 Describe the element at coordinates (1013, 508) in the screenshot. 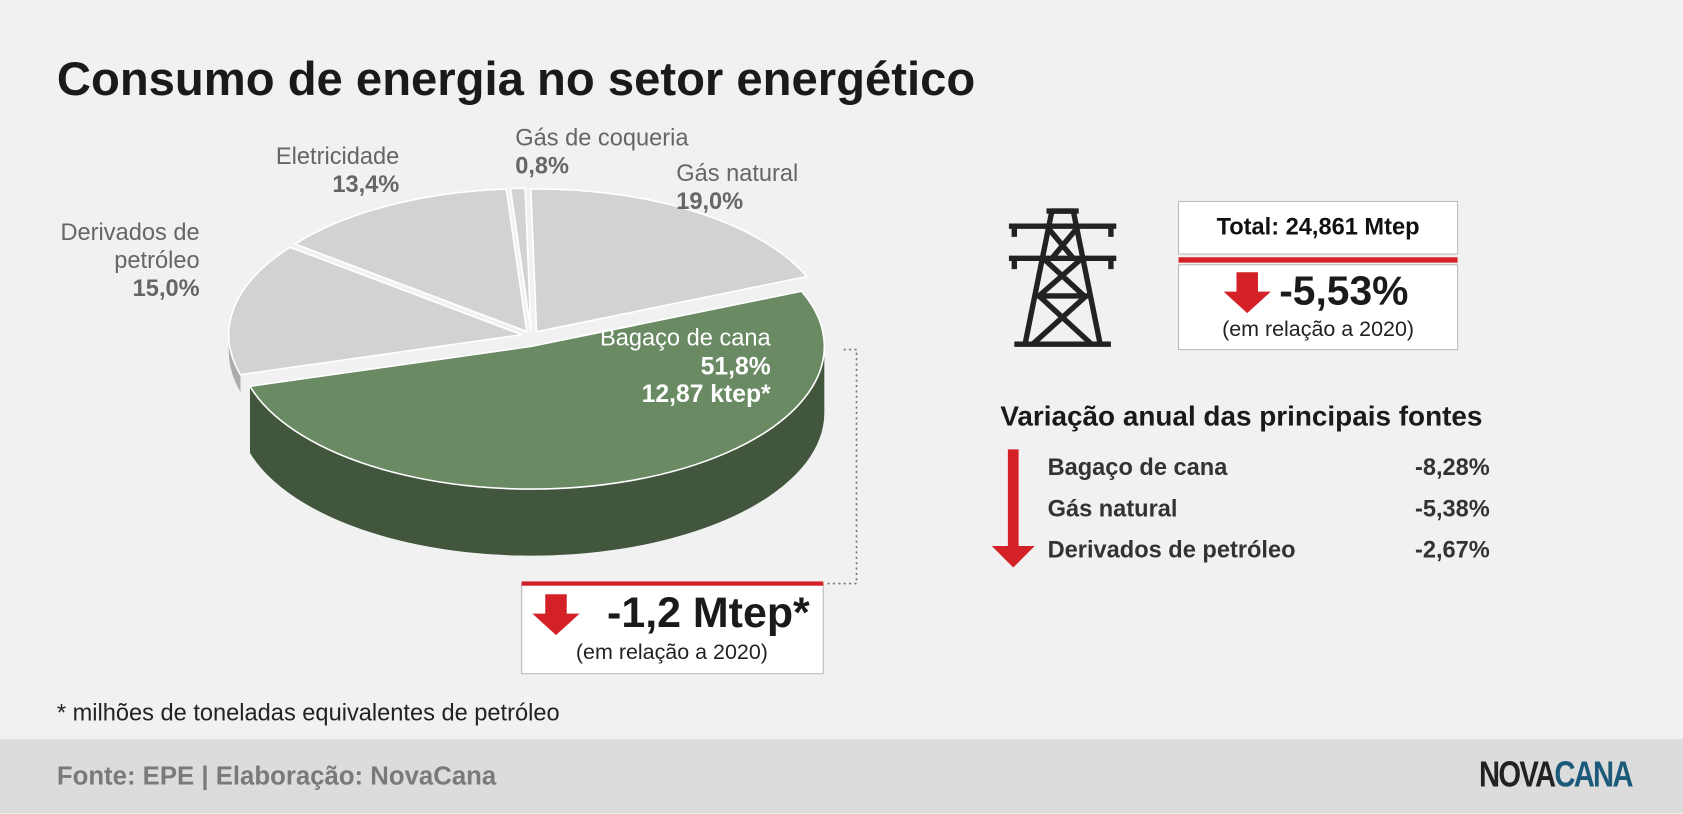

I see `long-down-arrow` at that location.